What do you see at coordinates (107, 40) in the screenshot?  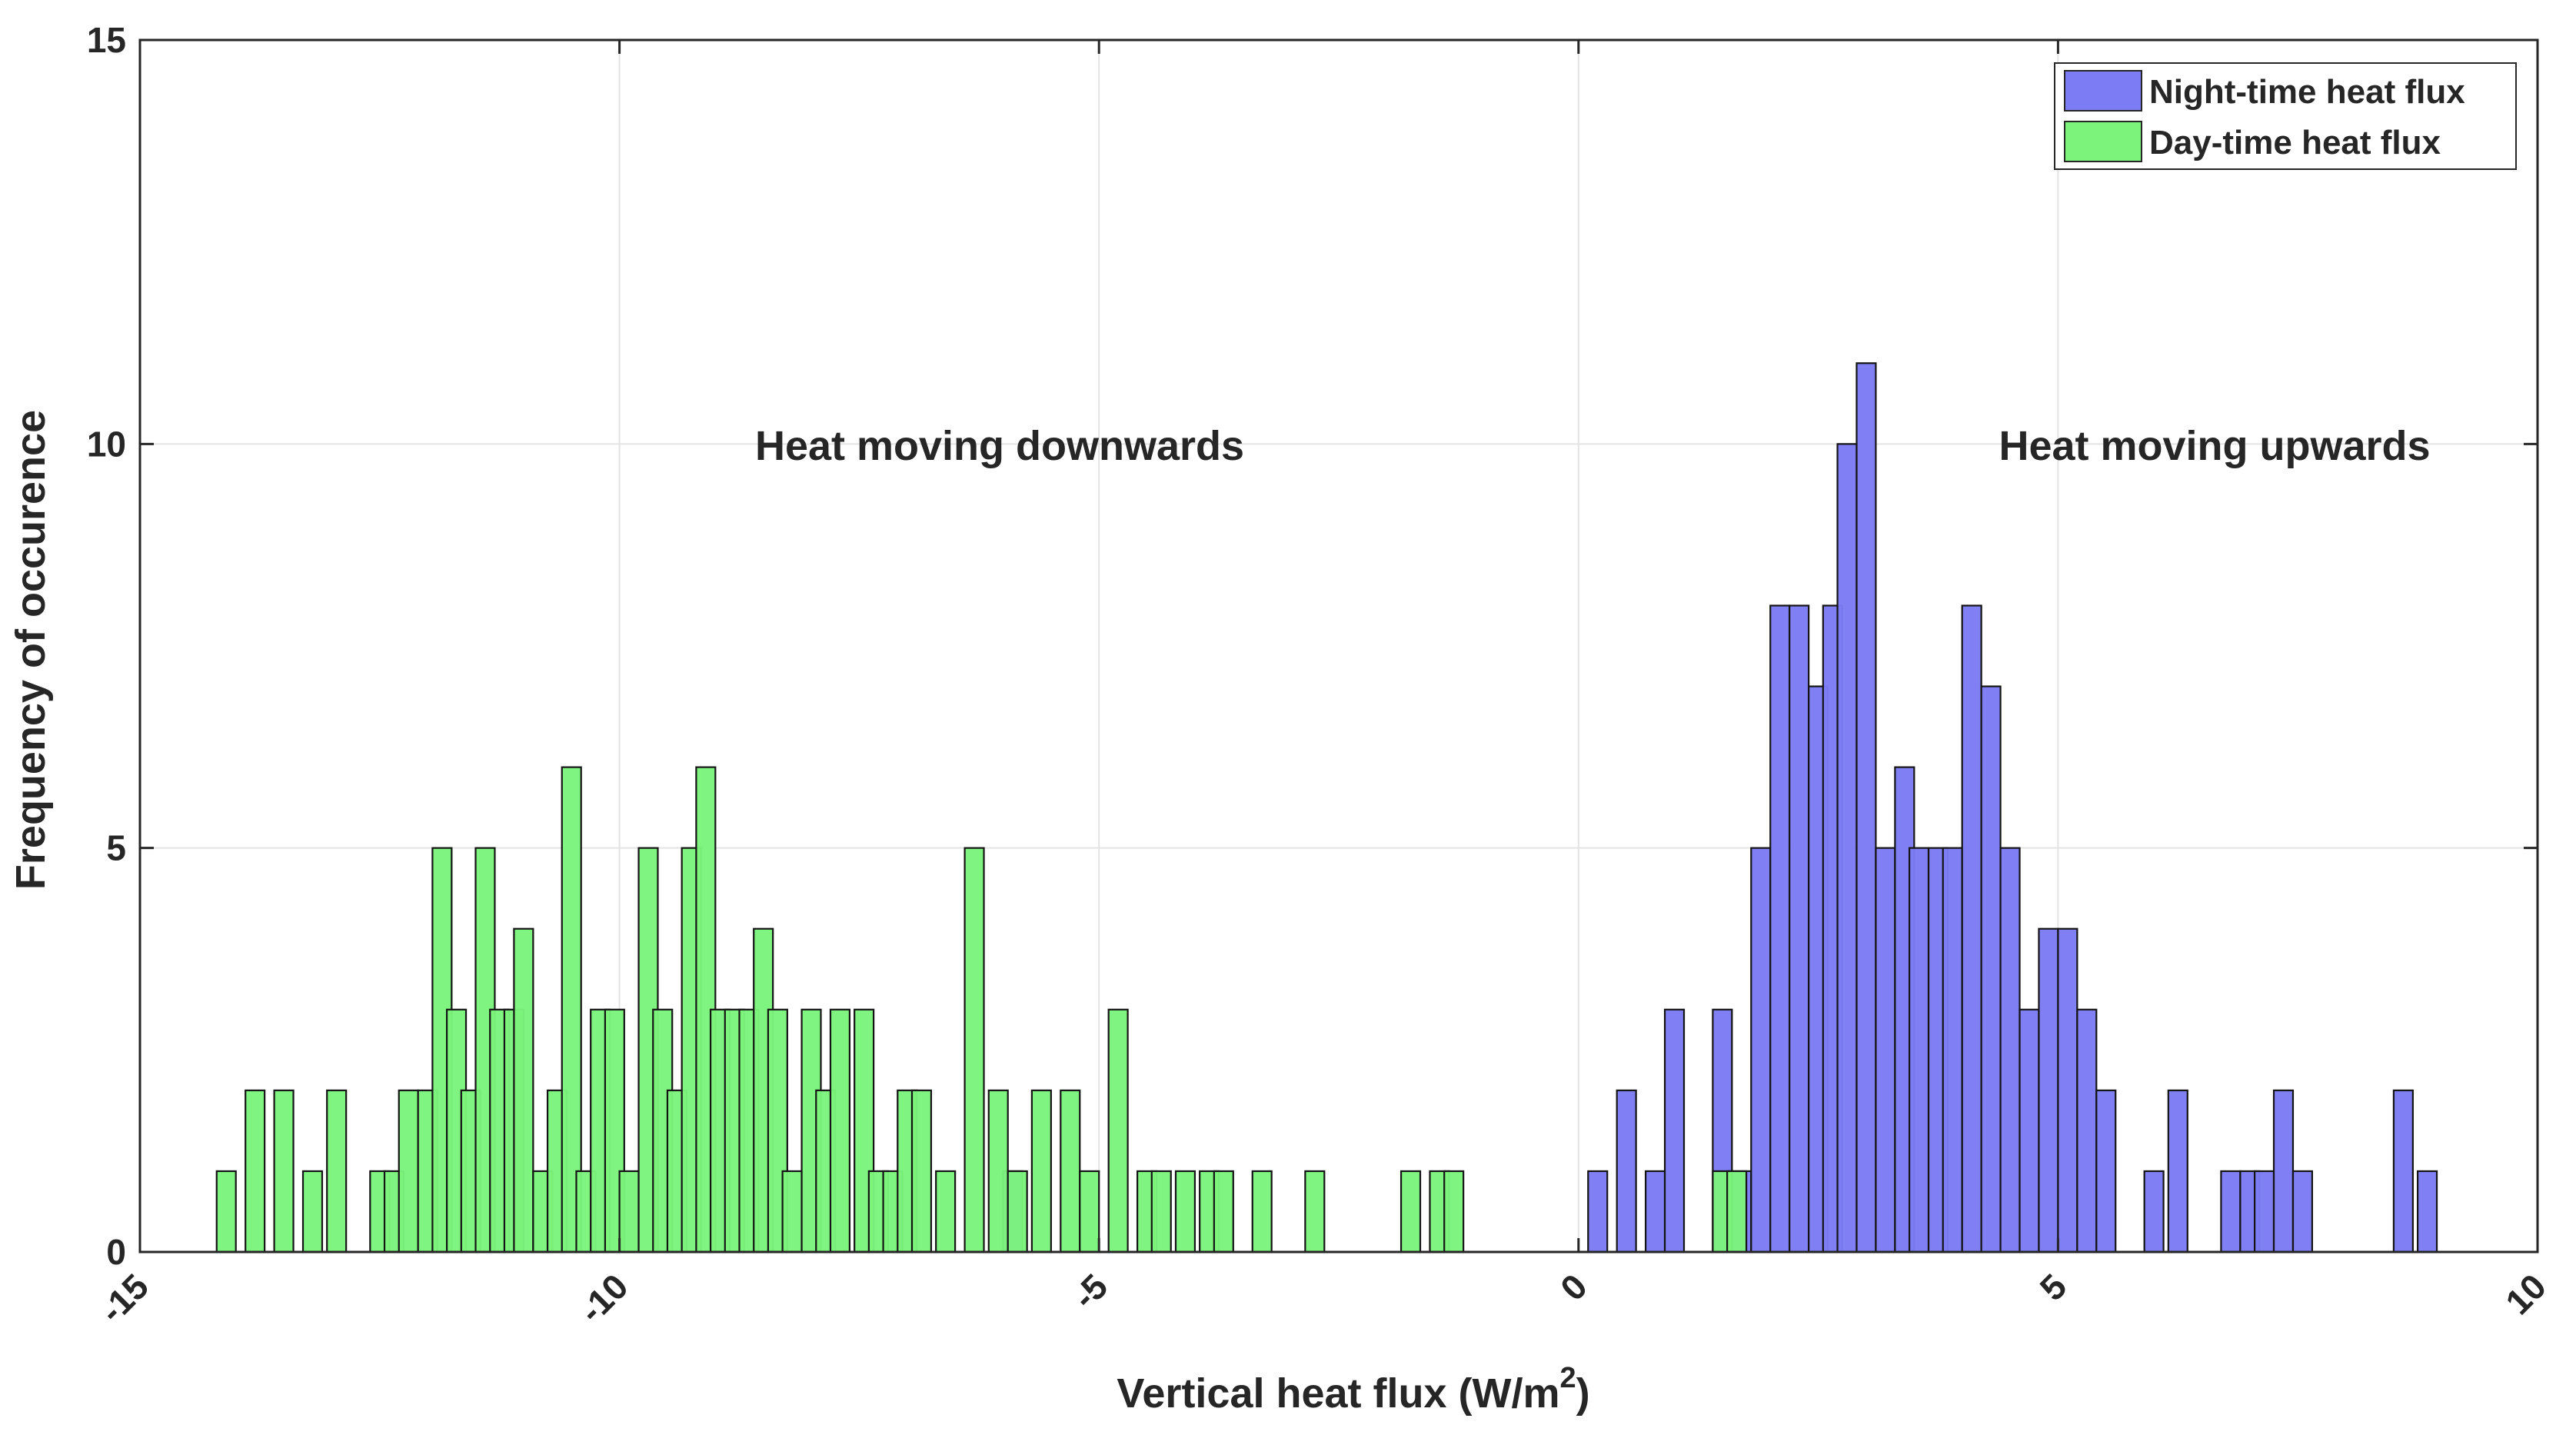 I see `y-tick-label: 15` at bounding box center [107, 40].